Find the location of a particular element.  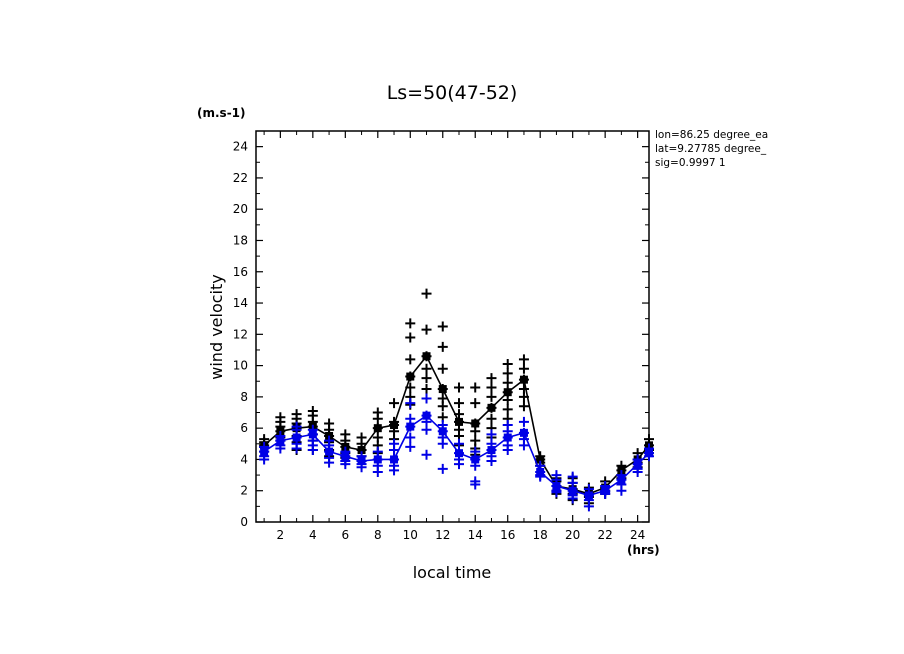

x-tick-label: 18 is located at coordinates (540, 535).